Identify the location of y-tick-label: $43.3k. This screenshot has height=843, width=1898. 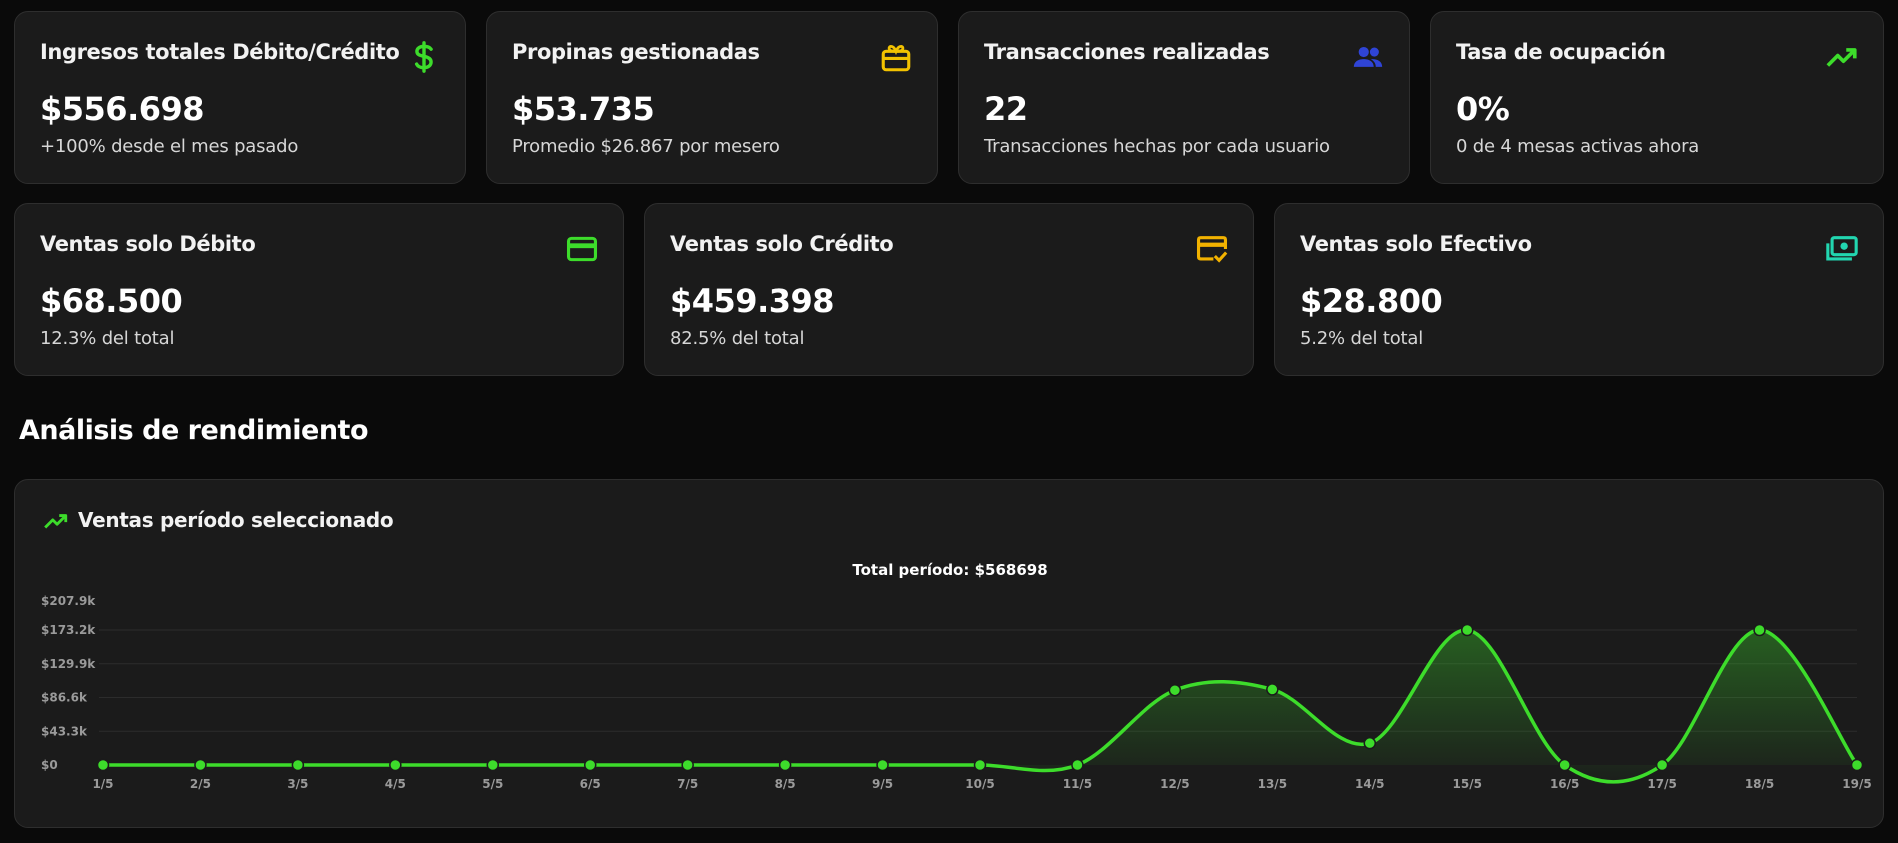
(64, 731).